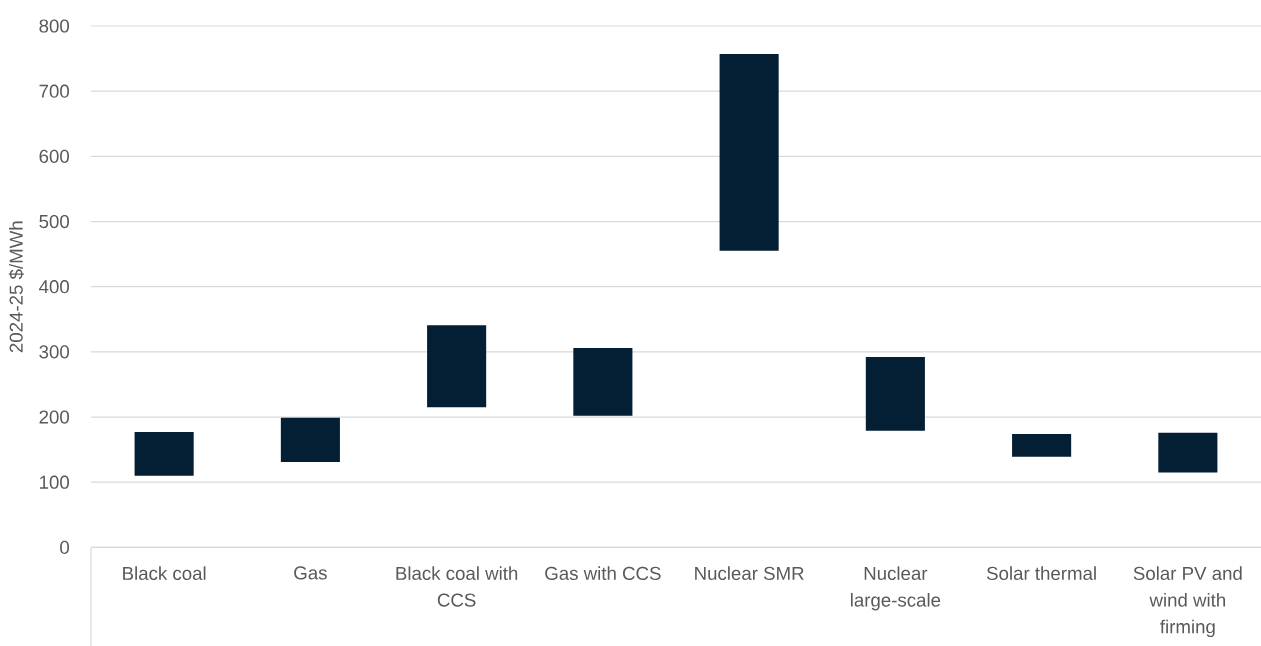 This screenshot has width=1261, height=646. Describe the element at coordinates (54, 26) in the screenshot. I see `y-tick-label: 800` at that location.